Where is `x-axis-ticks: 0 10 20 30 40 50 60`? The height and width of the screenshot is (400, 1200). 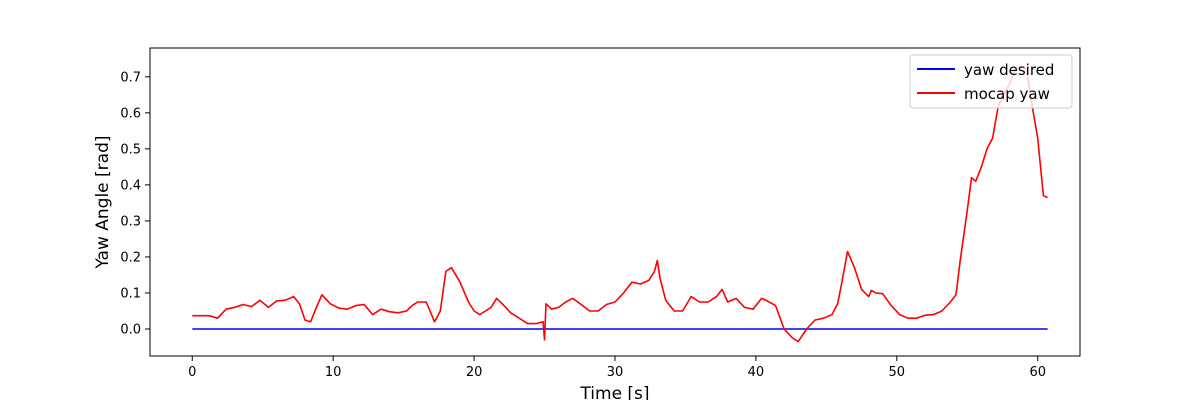 x-axis-ticks: 0 10 20 30 40 50 60 is located at coordinates (617, 368).